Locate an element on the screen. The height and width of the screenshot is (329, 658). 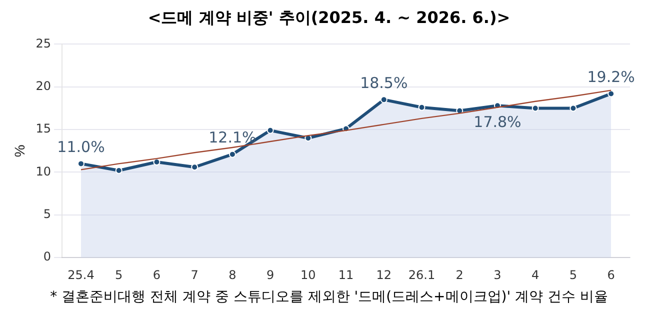
y-tick-label: 20 is located at coordinates (44, 86).